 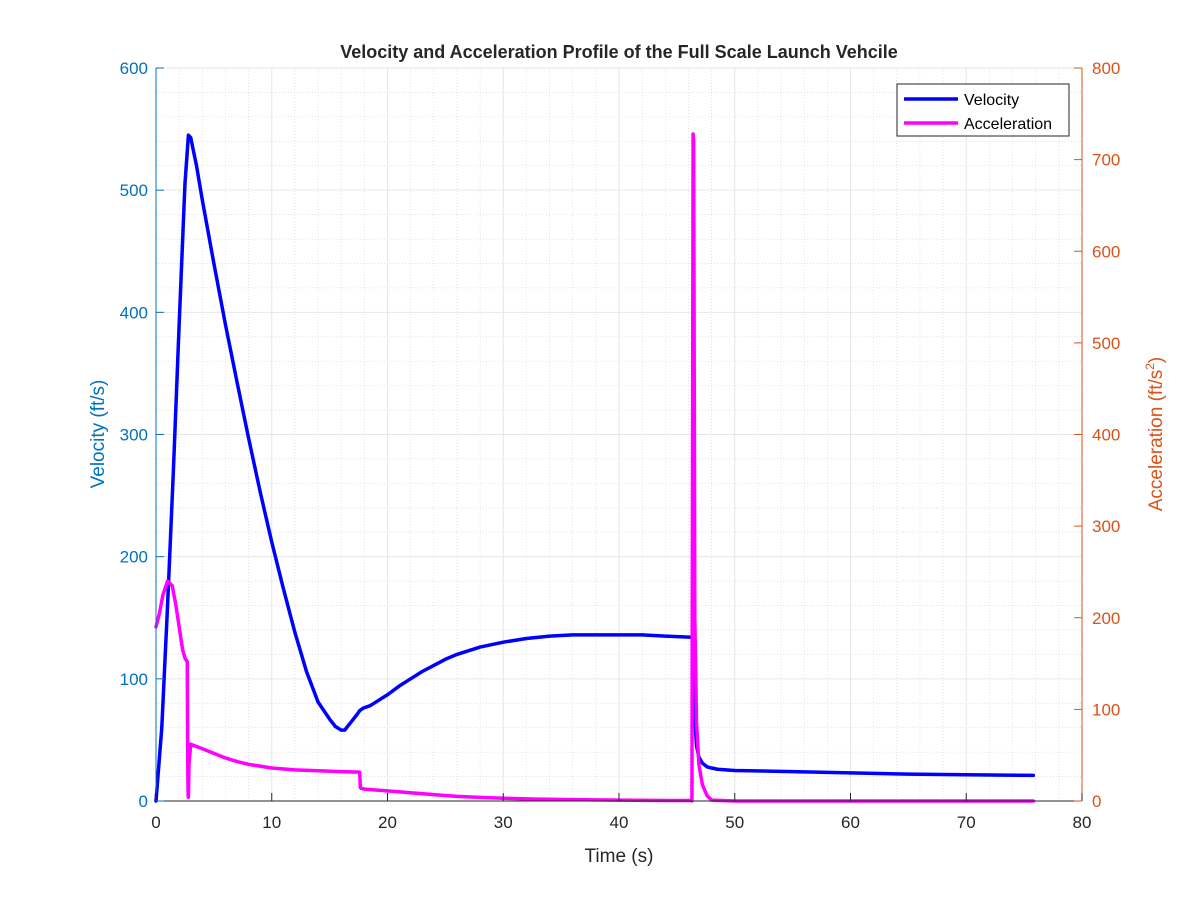 I want to click on y-right-tick-label: 500, so click(x=1106, y=343).